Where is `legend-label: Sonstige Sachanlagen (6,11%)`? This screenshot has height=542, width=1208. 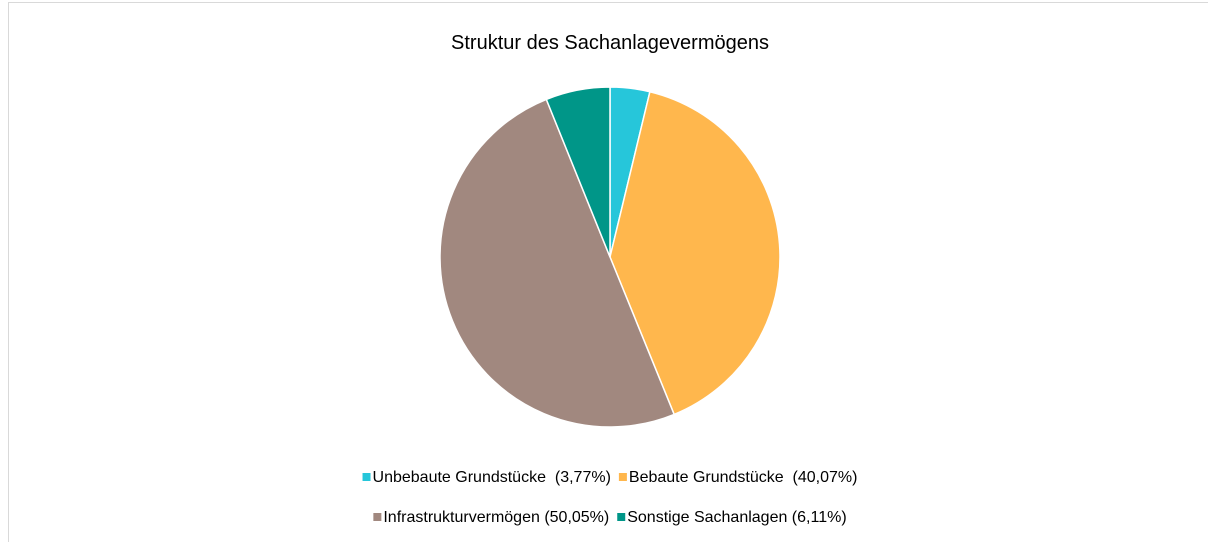
legend-label: Sonstige Sachanlagen (6,11%) is located at coordinates (736, 517).